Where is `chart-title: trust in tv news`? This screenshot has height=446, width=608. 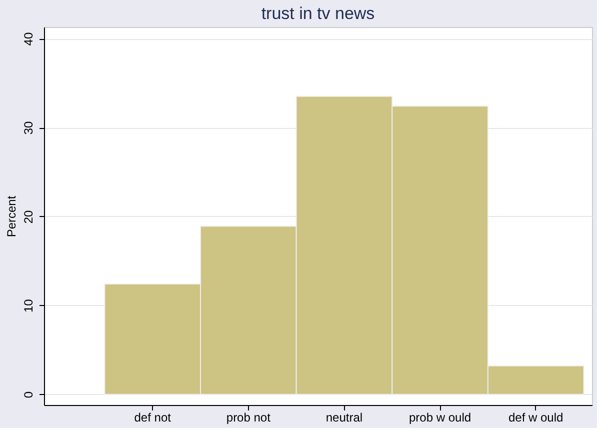 chart-title: trust in tv news is located at coordinates (318, 13).